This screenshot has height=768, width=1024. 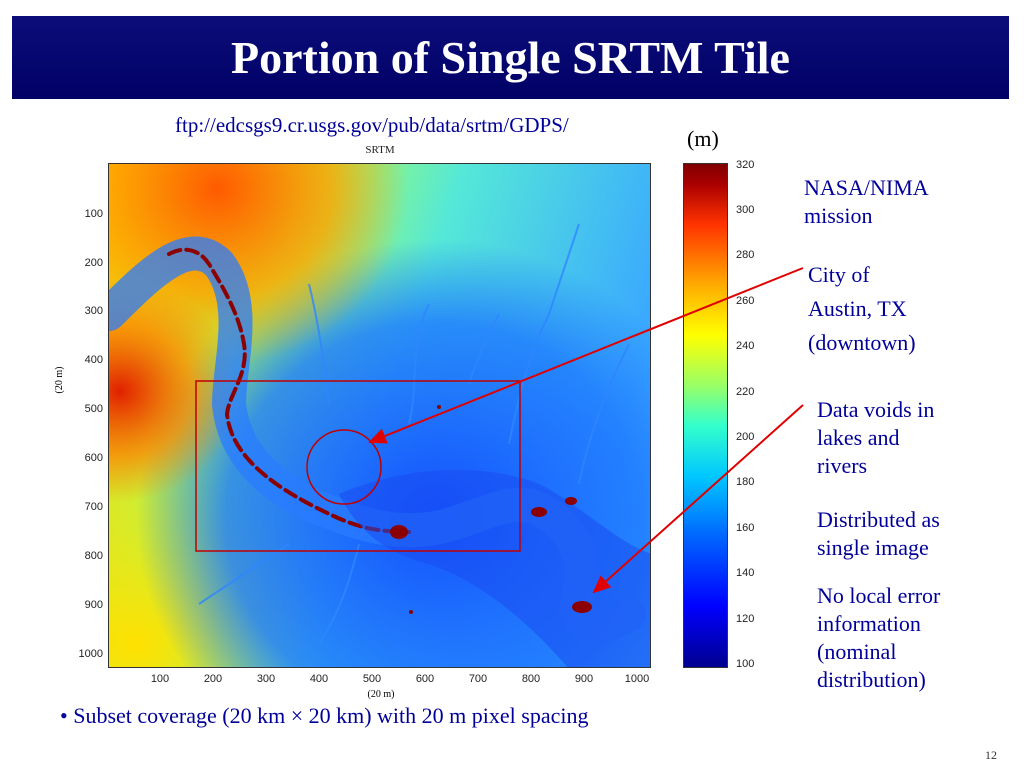 What do you see at coordinates (703, 138) in the screenshot?
I see `colorbar-unit: (m)` at bounding box center [703, 138].